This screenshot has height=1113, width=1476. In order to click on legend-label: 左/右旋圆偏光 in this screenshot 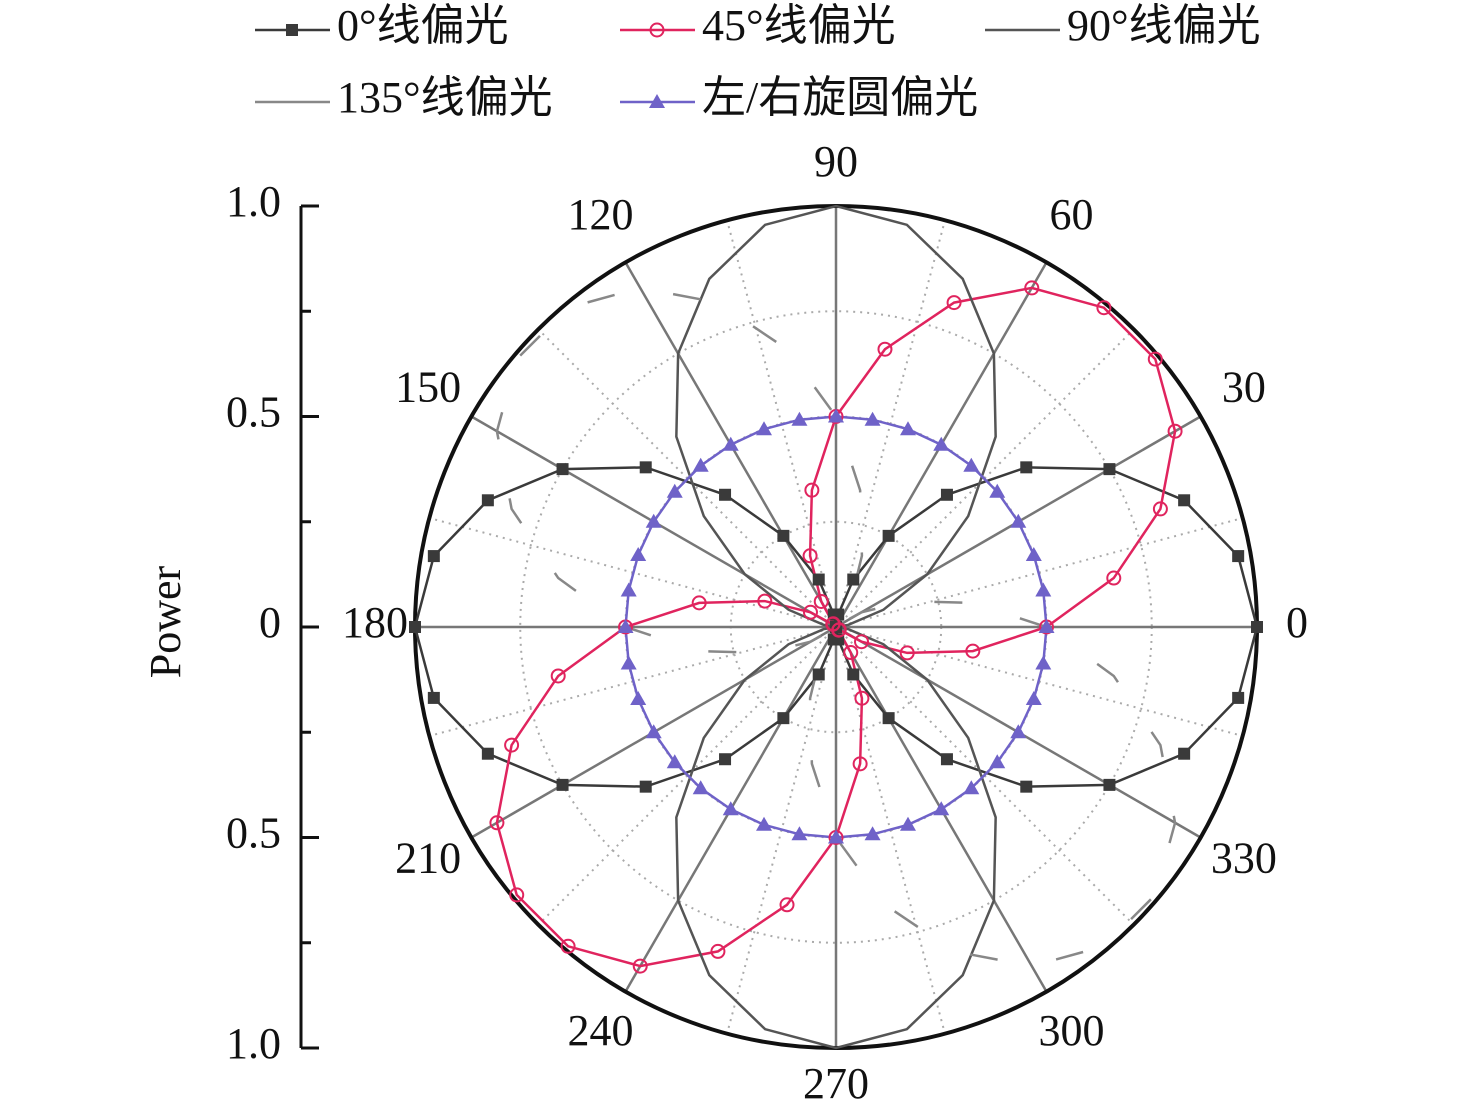, I will do `click(840, 97)`.